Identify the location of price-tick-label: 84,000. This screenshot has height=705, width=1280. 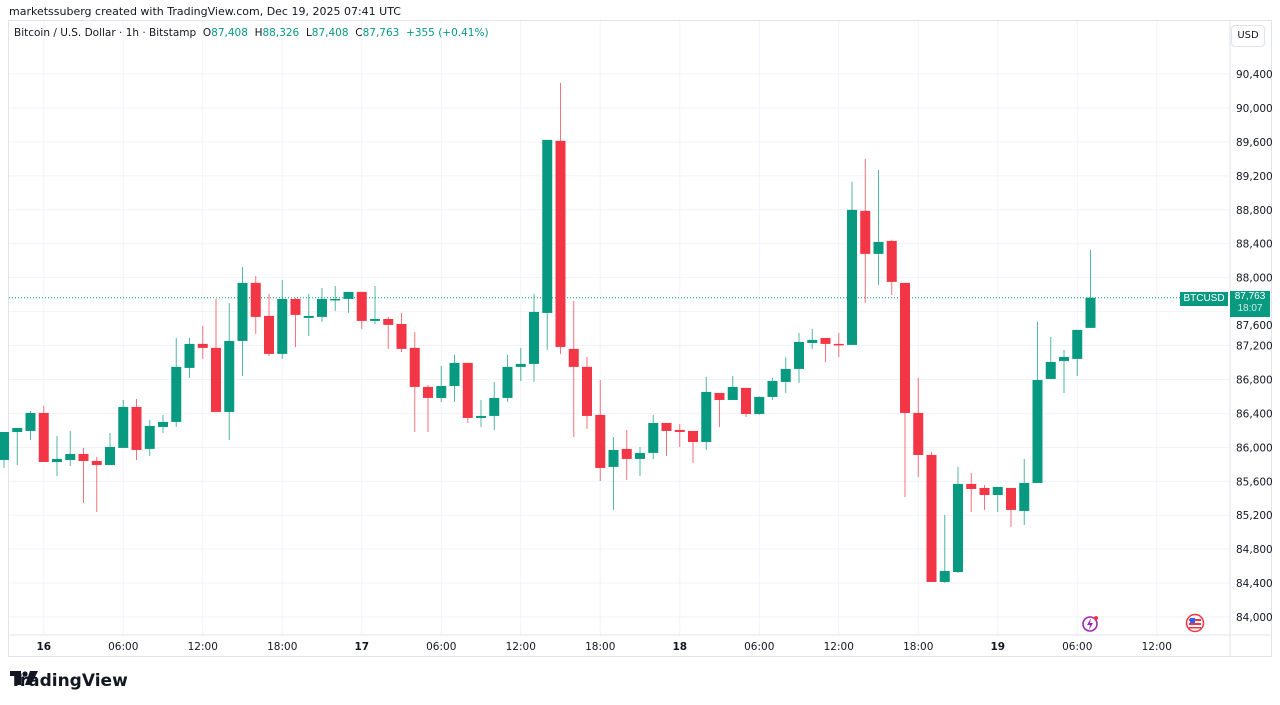
(1254, 618).